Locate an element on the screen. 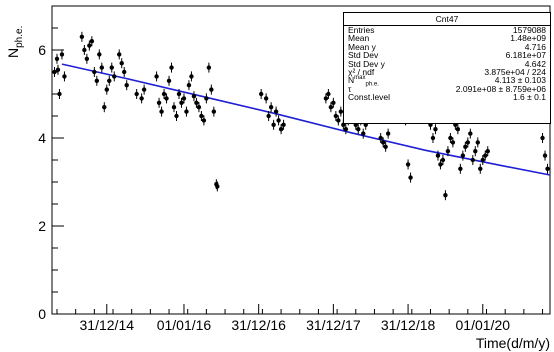  stats-value: 3.875e+04 / 224 is located at coordinates (515, 71).